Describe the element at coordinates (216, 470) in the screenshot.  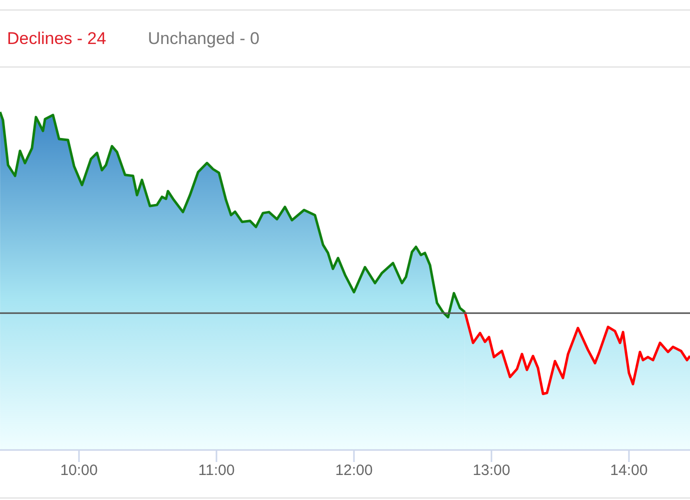
I see `x-tick-label: 11:00` at that location.